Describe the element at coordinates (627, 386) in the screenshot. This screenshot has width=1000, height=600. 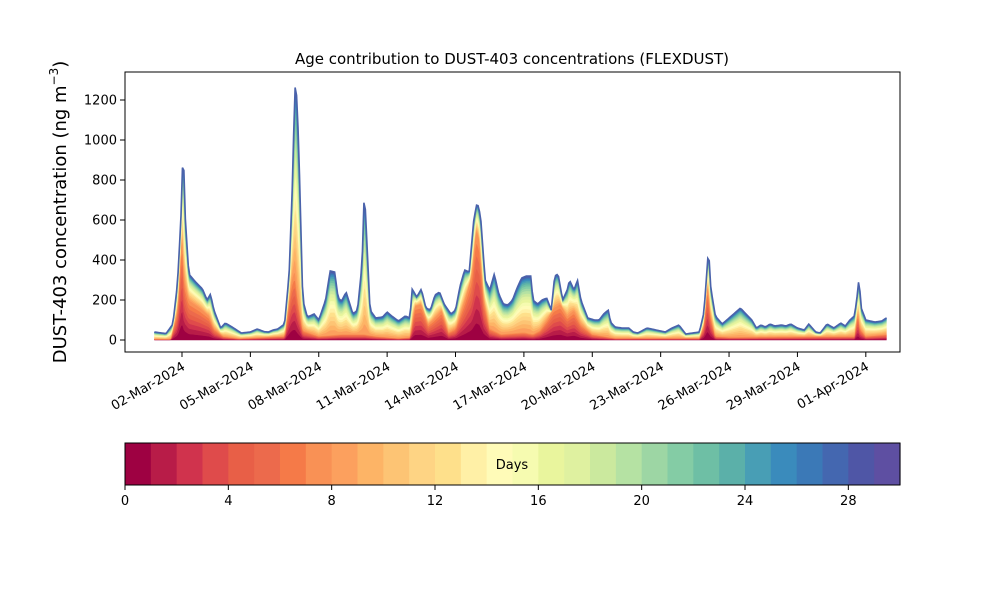
I see `x-tick-label: 23-Mar-2024` at that location.